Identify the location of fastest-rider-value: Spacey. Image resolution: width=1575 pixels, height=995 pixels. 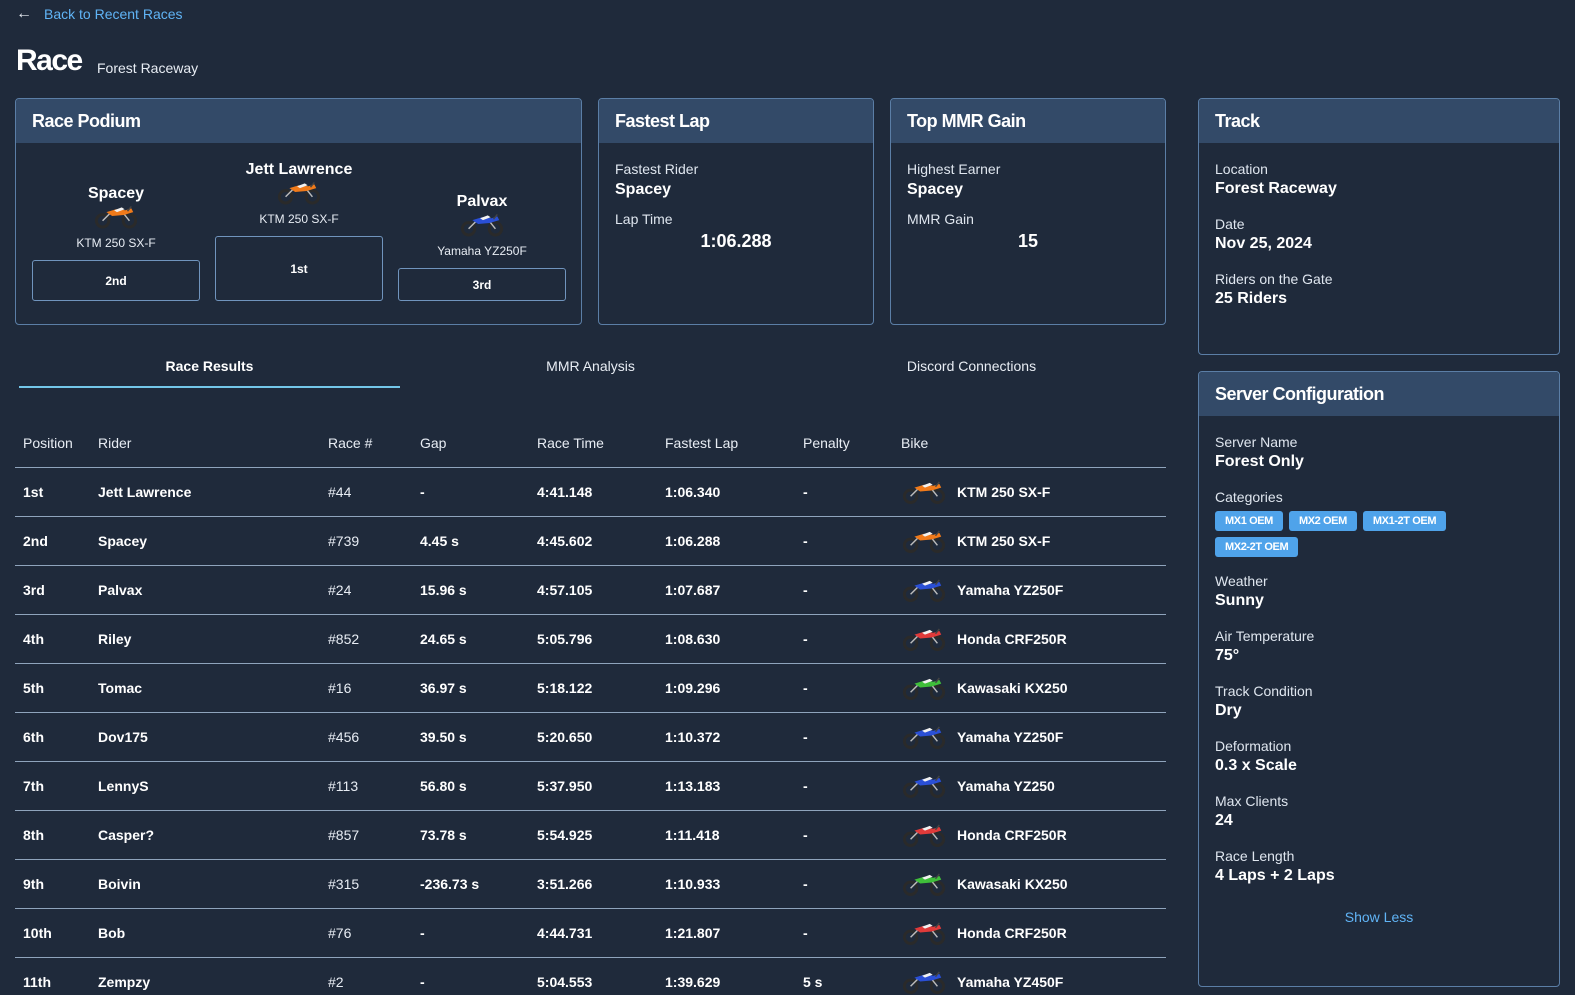
(643, 189).